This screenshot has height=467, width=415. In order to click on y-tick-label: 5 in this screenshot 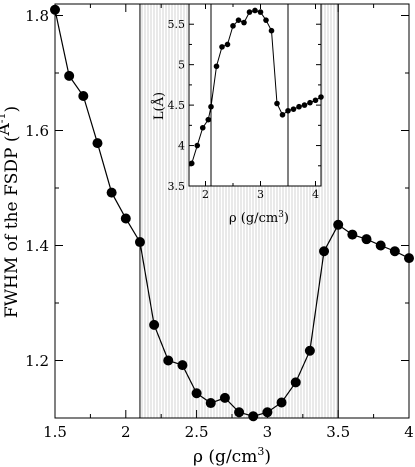, I will do `click(181, 65)`.